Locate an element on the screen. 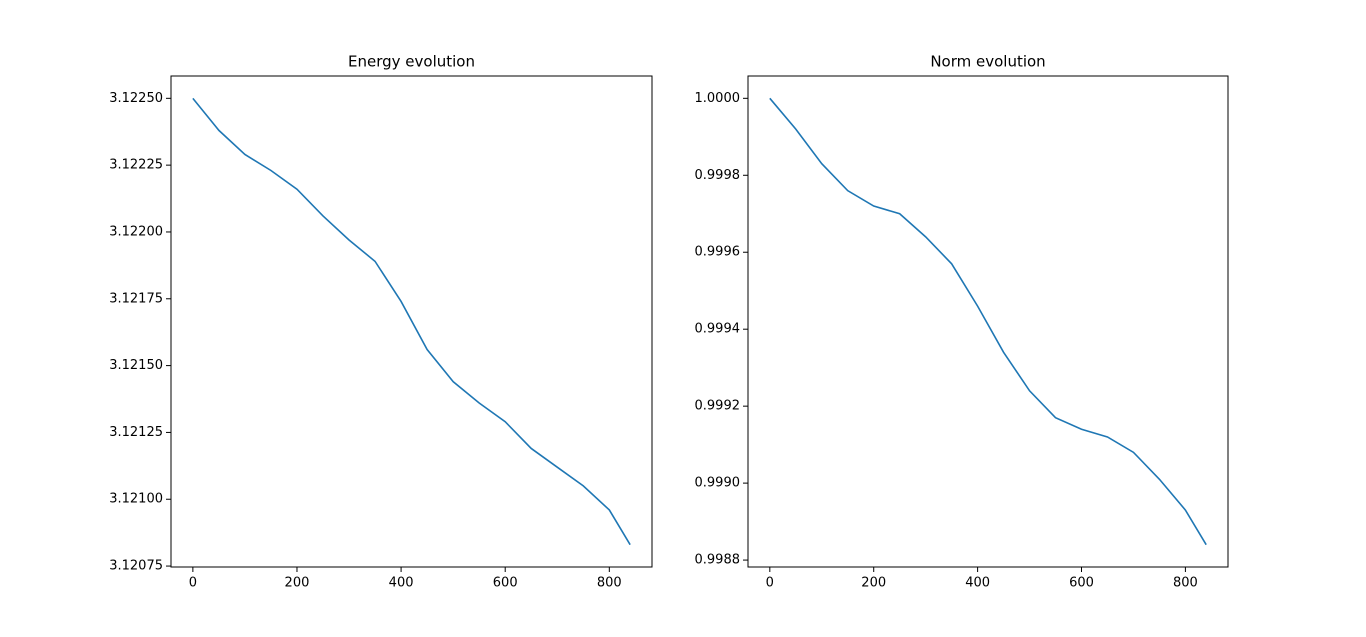 The width and height of the screenshot is (1366, 637). y-tick-label: 3.12075 is located at coordinates (136, 566).